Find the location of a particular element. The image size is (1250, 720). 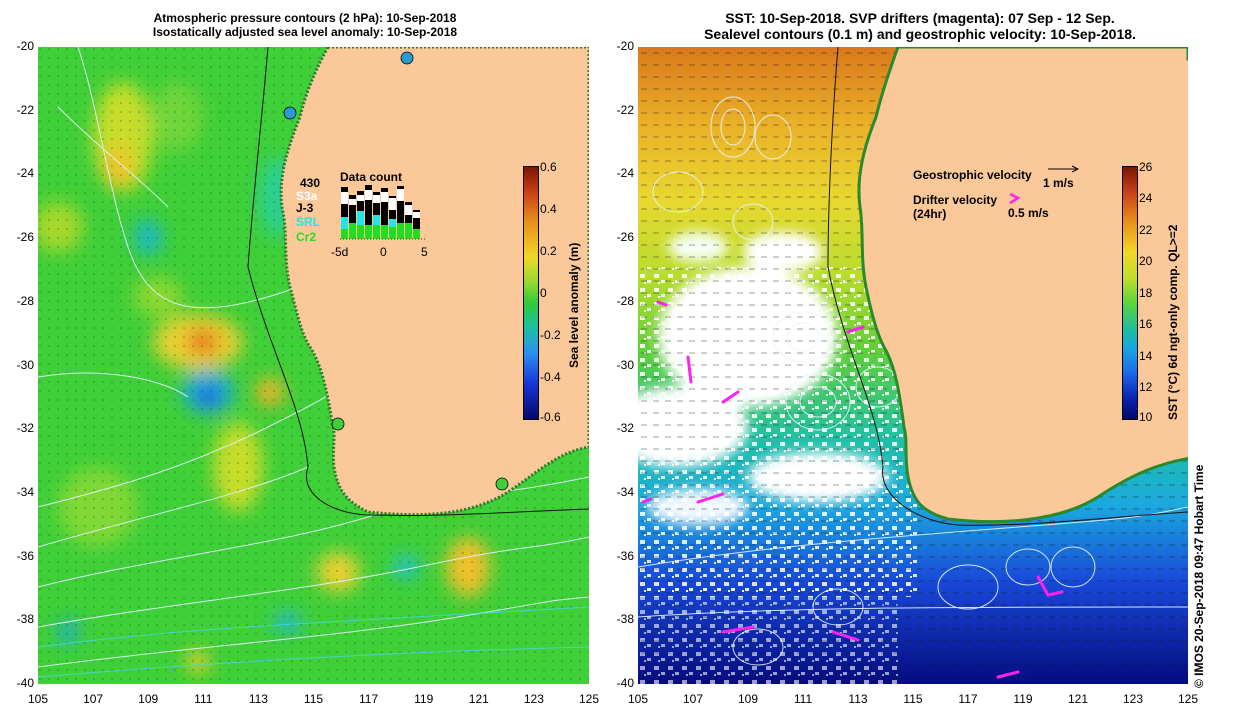

satellite-label-s3a: S3a is located at coordinates (307, 196).